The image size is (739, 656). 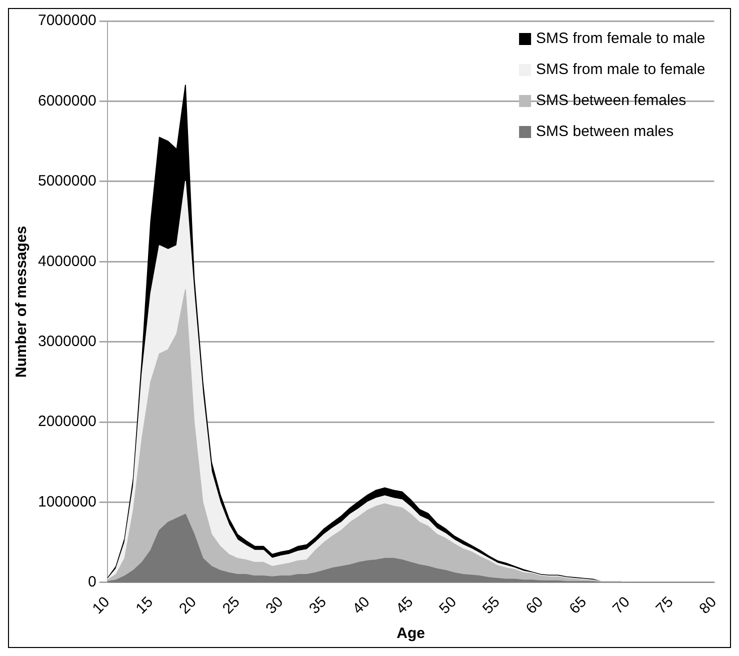 I want to click on x-tick-label: 10, so click(x=101, y=606).